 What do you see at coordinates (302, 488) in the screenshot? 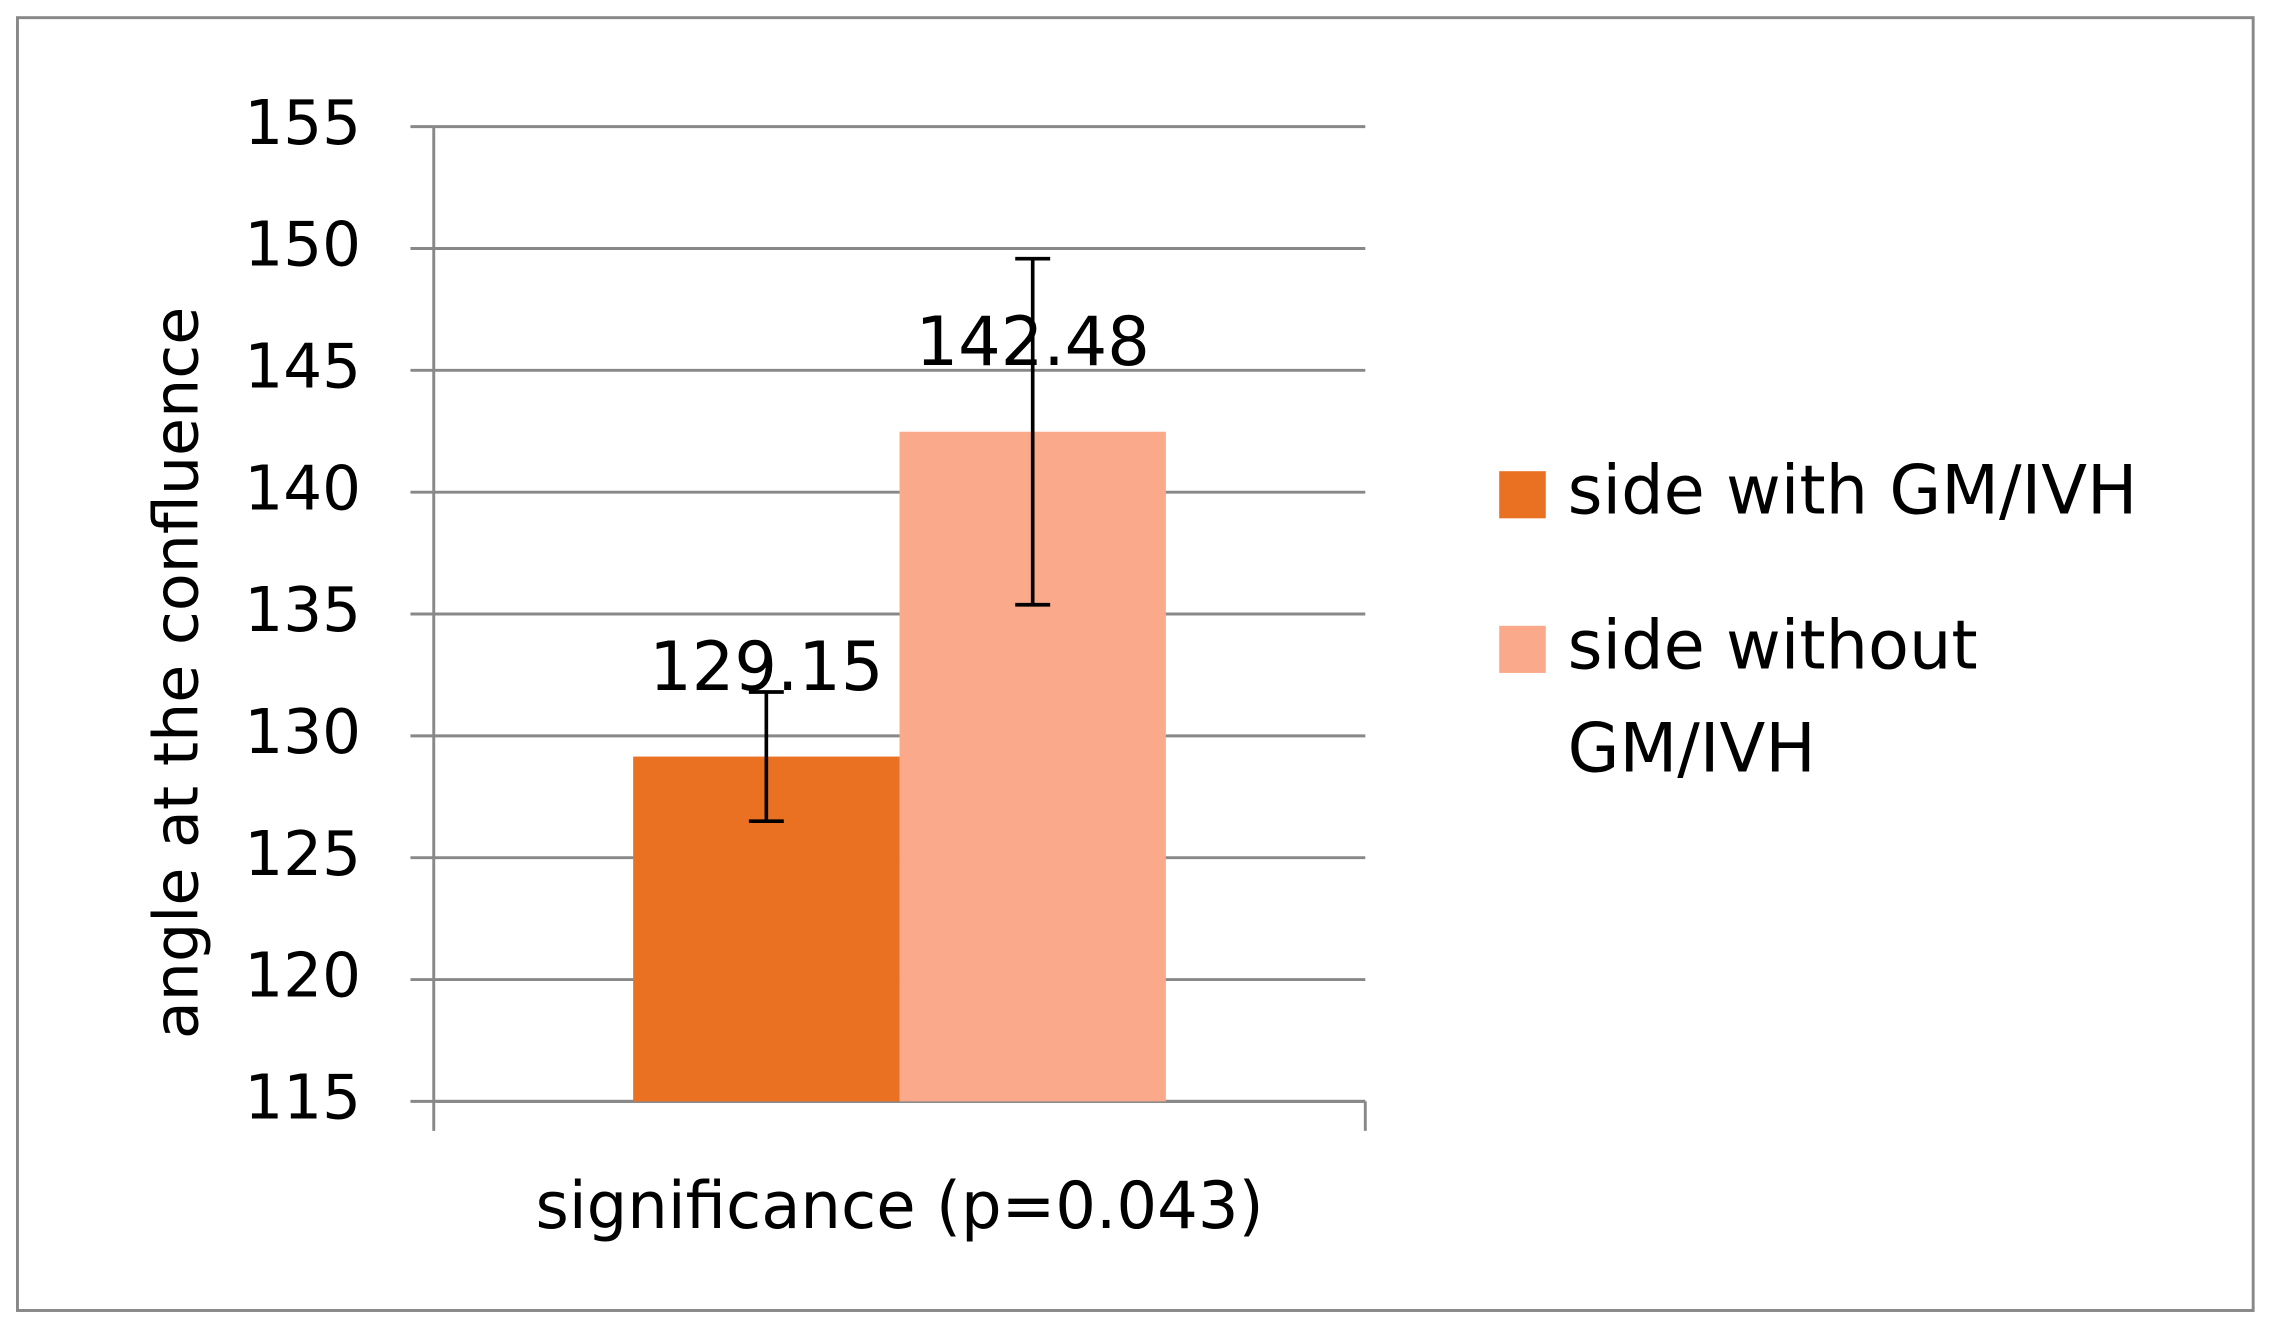
I see `y-tick-label: 140` at bounding box center [302, 488].